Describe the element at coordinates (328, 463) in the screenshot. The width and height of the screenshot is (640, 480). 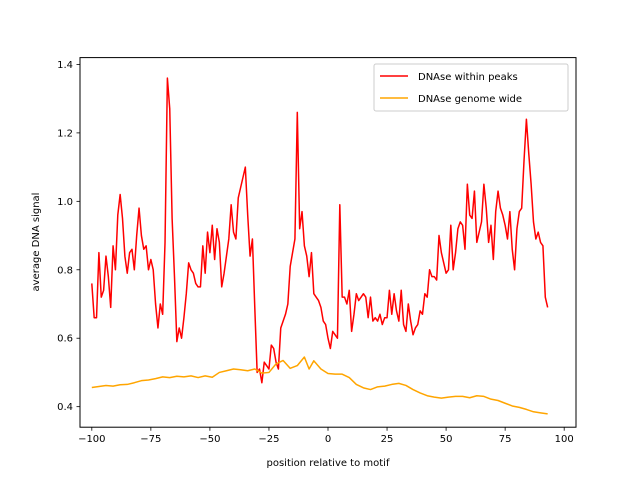
I see `x-axis-label: position relative to motif` at that location.